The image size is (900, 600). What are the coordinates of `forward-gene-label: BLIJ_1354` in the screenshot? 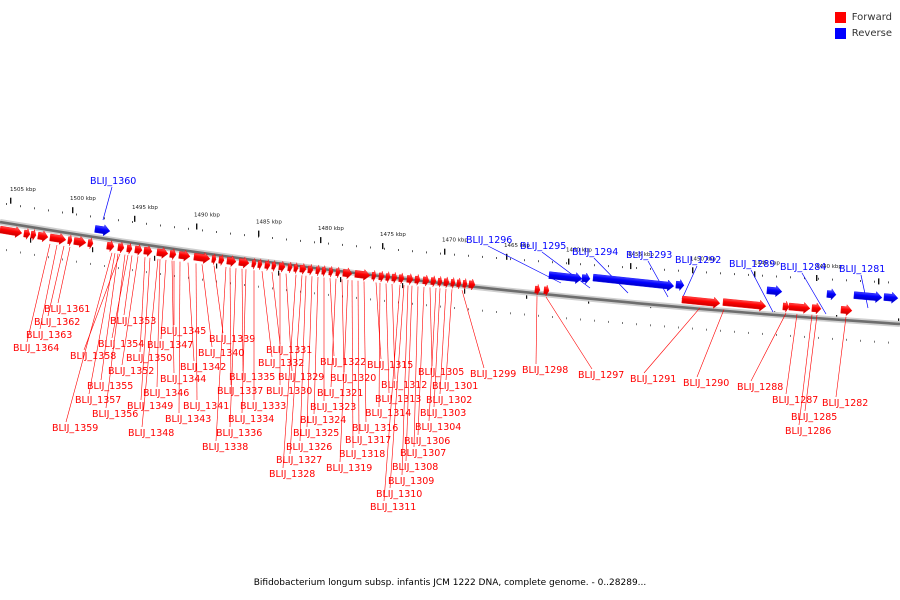 It's located at (121, 344).